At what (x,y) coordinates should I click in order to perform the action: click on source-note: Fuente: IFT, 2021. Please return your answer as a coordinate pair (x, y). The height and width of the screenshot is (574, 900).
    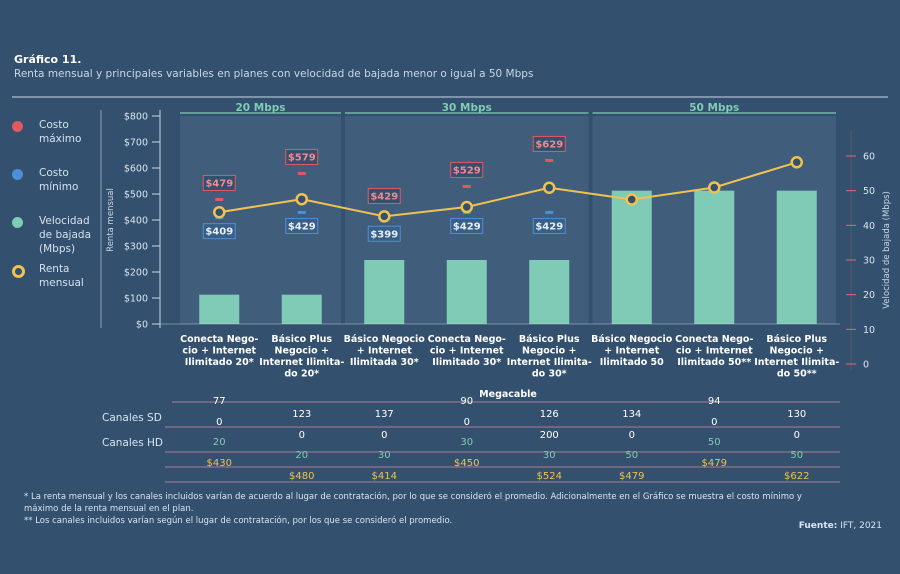
    Looking at the image, I should click on (840, 526).